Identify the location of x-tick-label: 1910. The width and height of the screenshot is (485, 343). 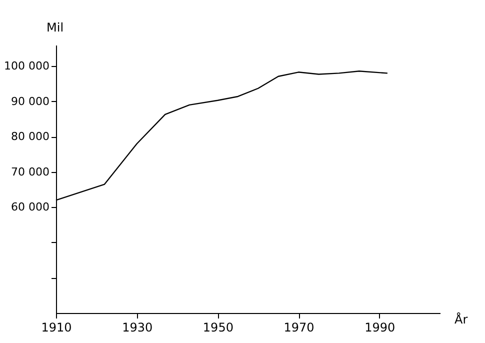
(56, 327).